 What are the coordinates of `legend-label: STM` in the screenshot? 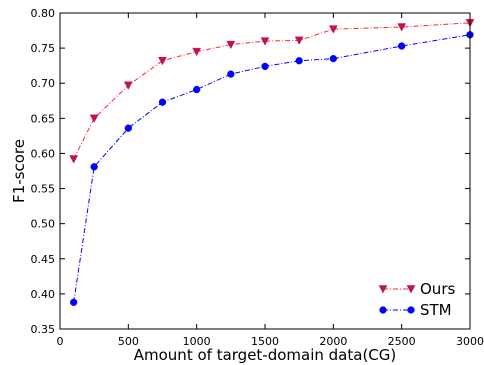 It's located at (436, 310).